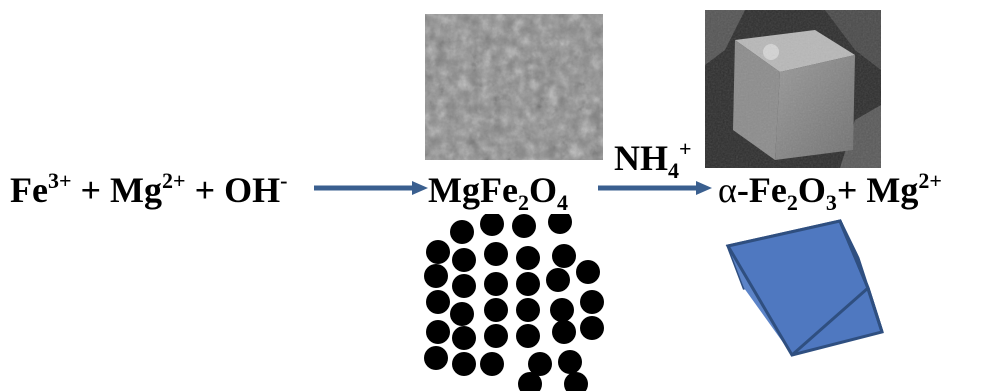 This screenshot has height=391, width=988. Describe the element at coordinates (514, 302) in the screenshot. I see `nanoparticle-cluster-schematic` at that location.